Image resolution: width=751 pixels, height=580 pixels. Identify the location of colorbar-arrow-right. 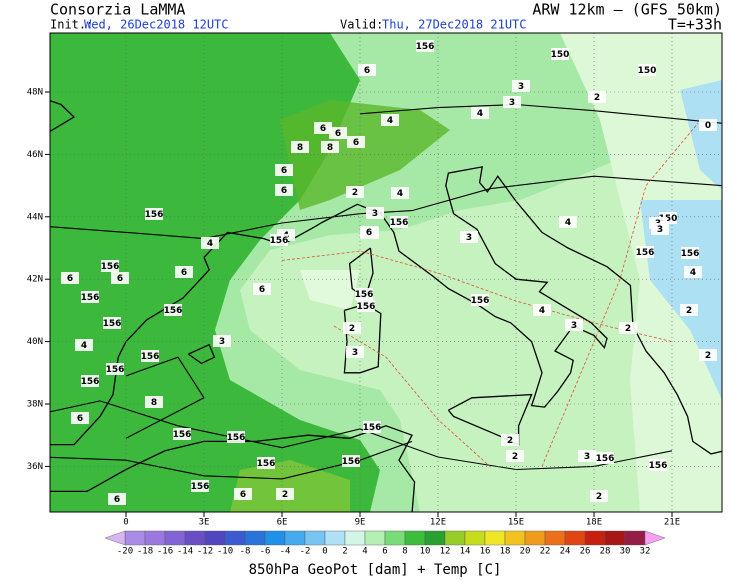
(655, 538).